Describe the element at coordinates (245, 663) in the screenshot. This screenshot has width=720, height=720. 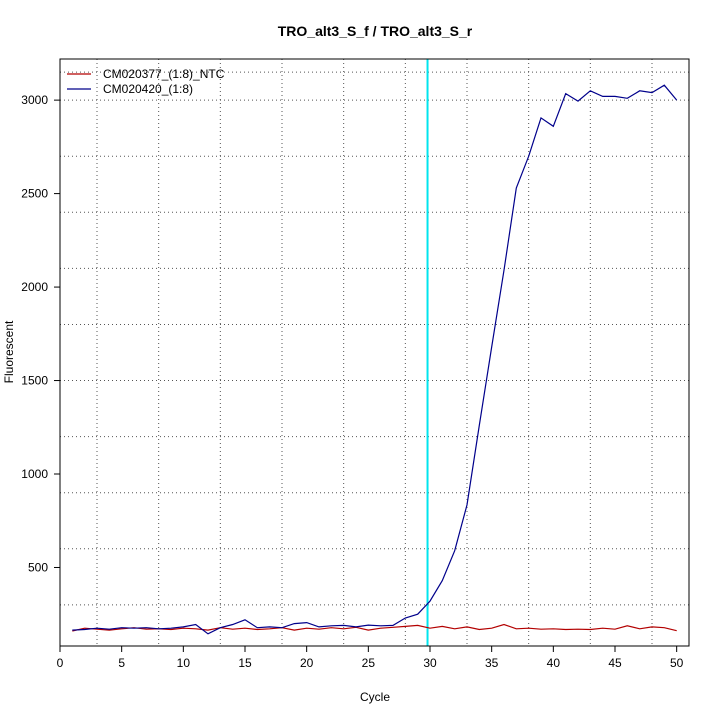
I see `x-tick-label: 15` at that location.